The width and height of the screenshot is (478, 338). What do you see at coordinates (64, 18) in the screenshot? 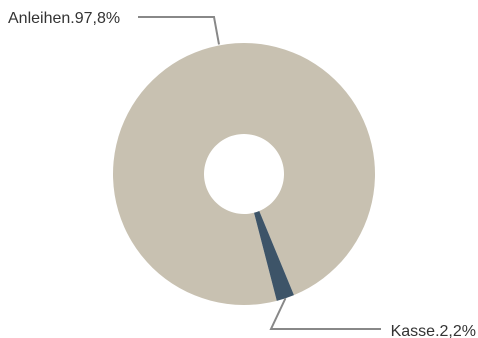
I see `slice-label-anleihen: Anleihen.97,8%` at bounding box center [64, 18].